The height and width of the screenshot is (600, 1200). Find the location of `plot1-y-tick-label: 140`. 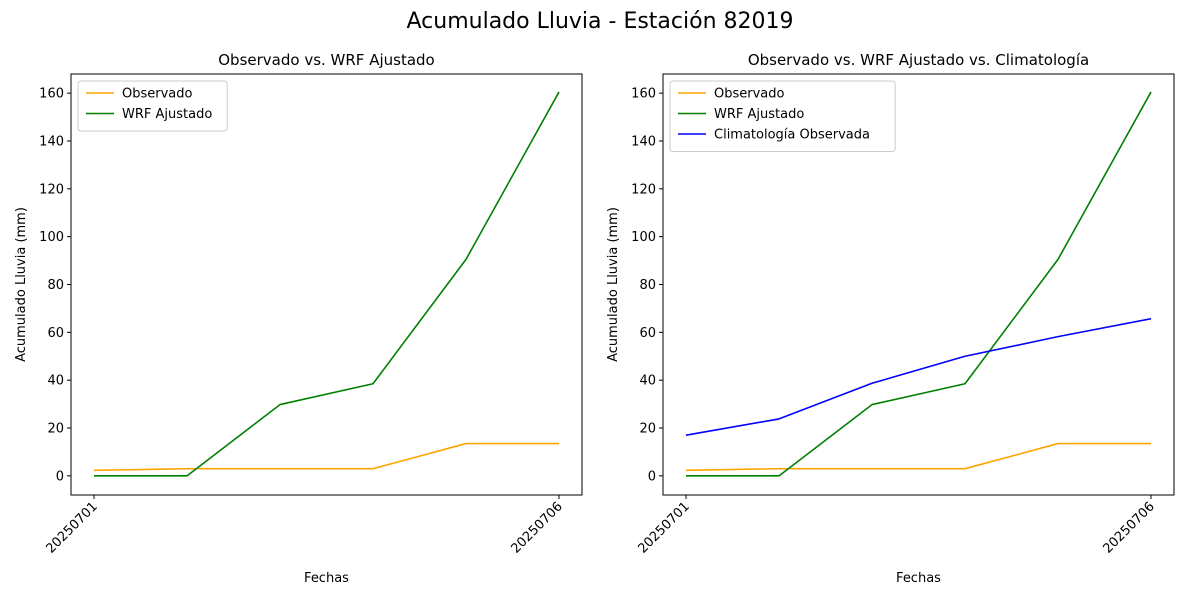

plot1-y-tick-label: 140 is located at coordinates (51, 141).